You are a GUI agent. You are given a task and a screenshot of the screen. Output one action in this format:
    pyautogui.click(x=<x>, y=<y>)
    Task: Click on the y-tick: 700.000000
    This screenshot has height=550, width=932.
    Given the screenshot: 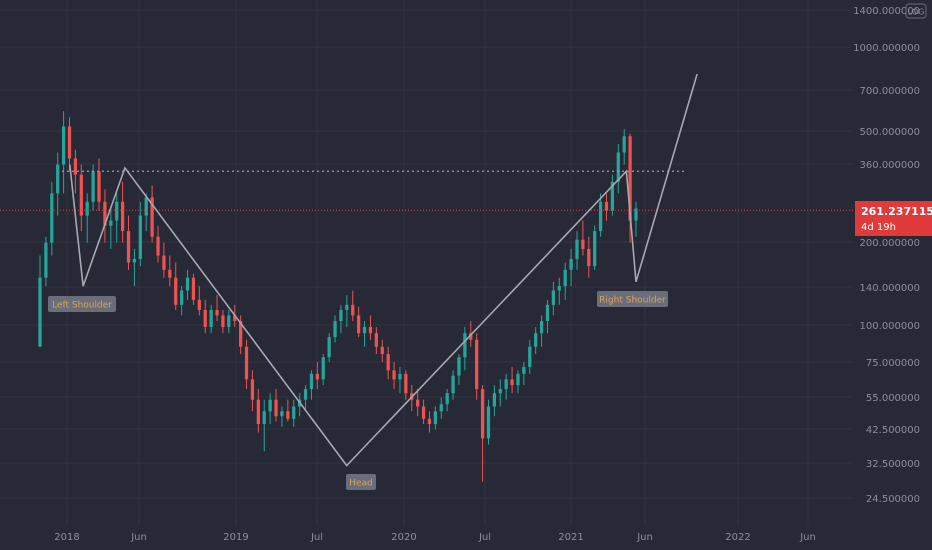 What is the action you would take?
    pyautogui.click(x=890, y=91)
    